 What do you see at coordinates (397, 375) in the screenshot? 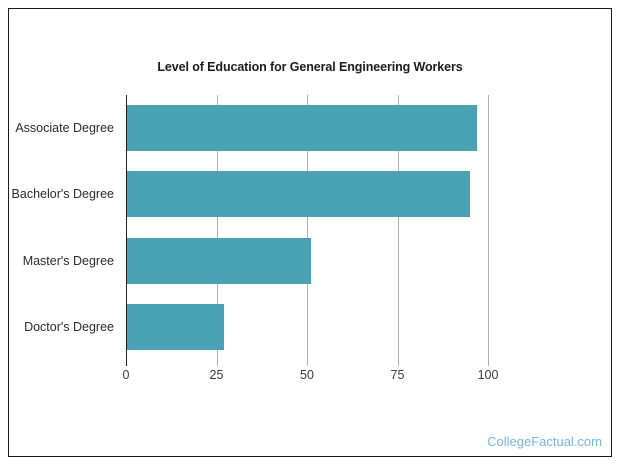
I see `x-tick-label: 75` at bounding box center [397, 375].